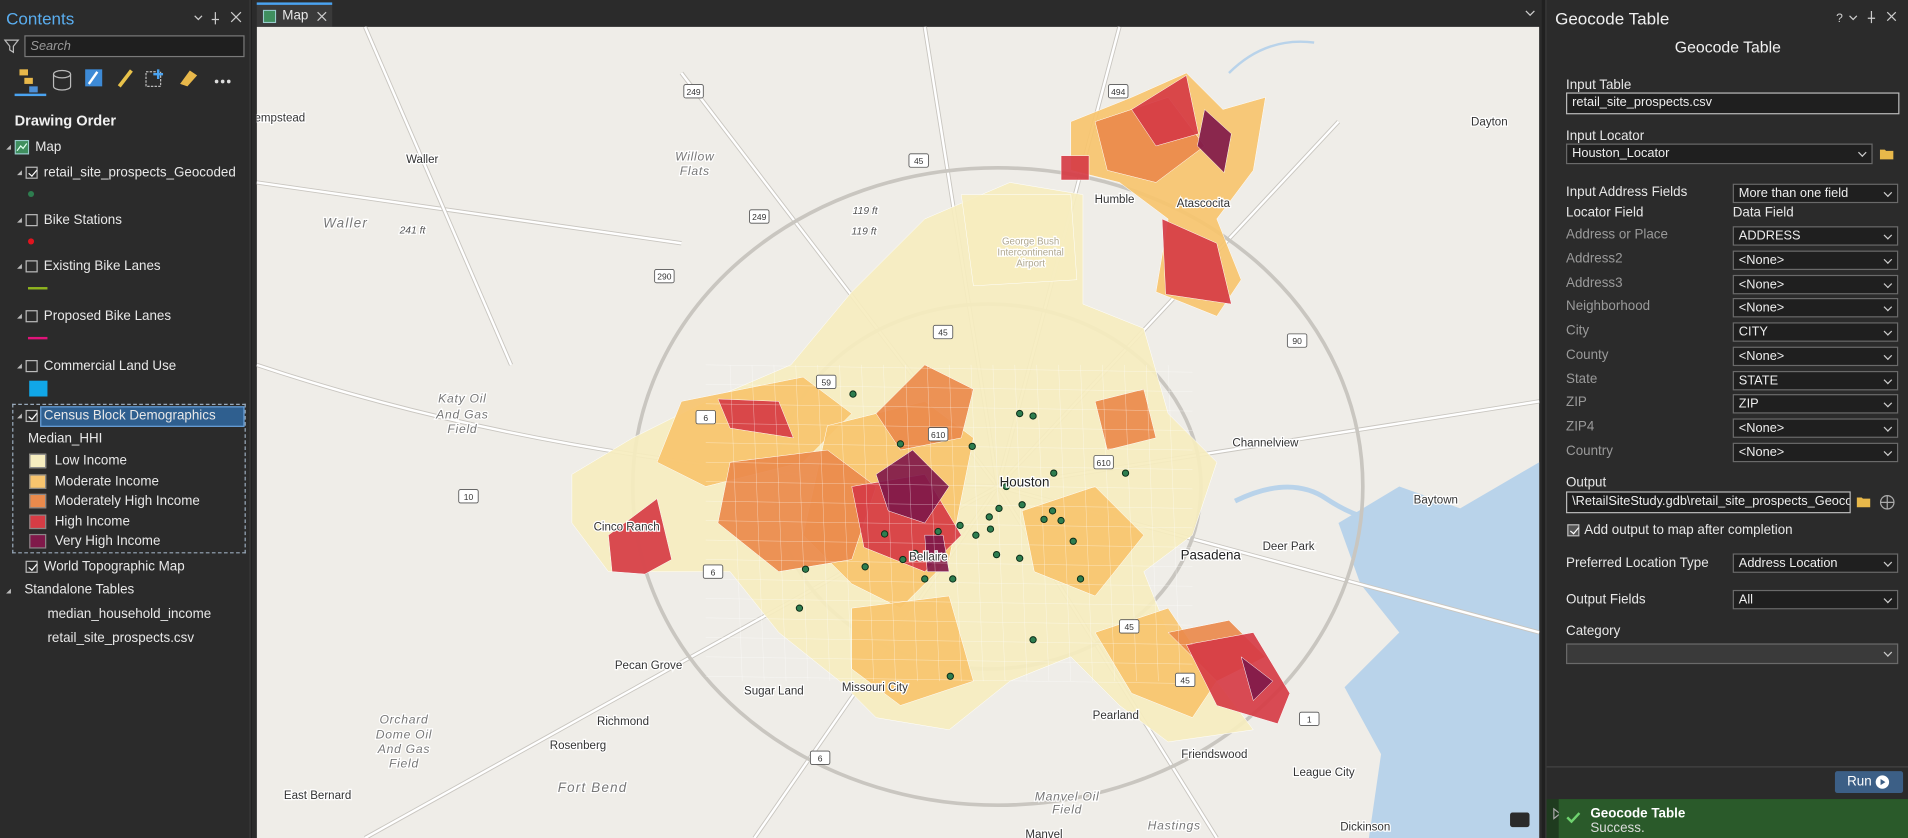 This screenshot has width=1908, height=838. Describe the element at coordinates (294, 14) in the screenshot. I see `map-tab: Map` at that location.